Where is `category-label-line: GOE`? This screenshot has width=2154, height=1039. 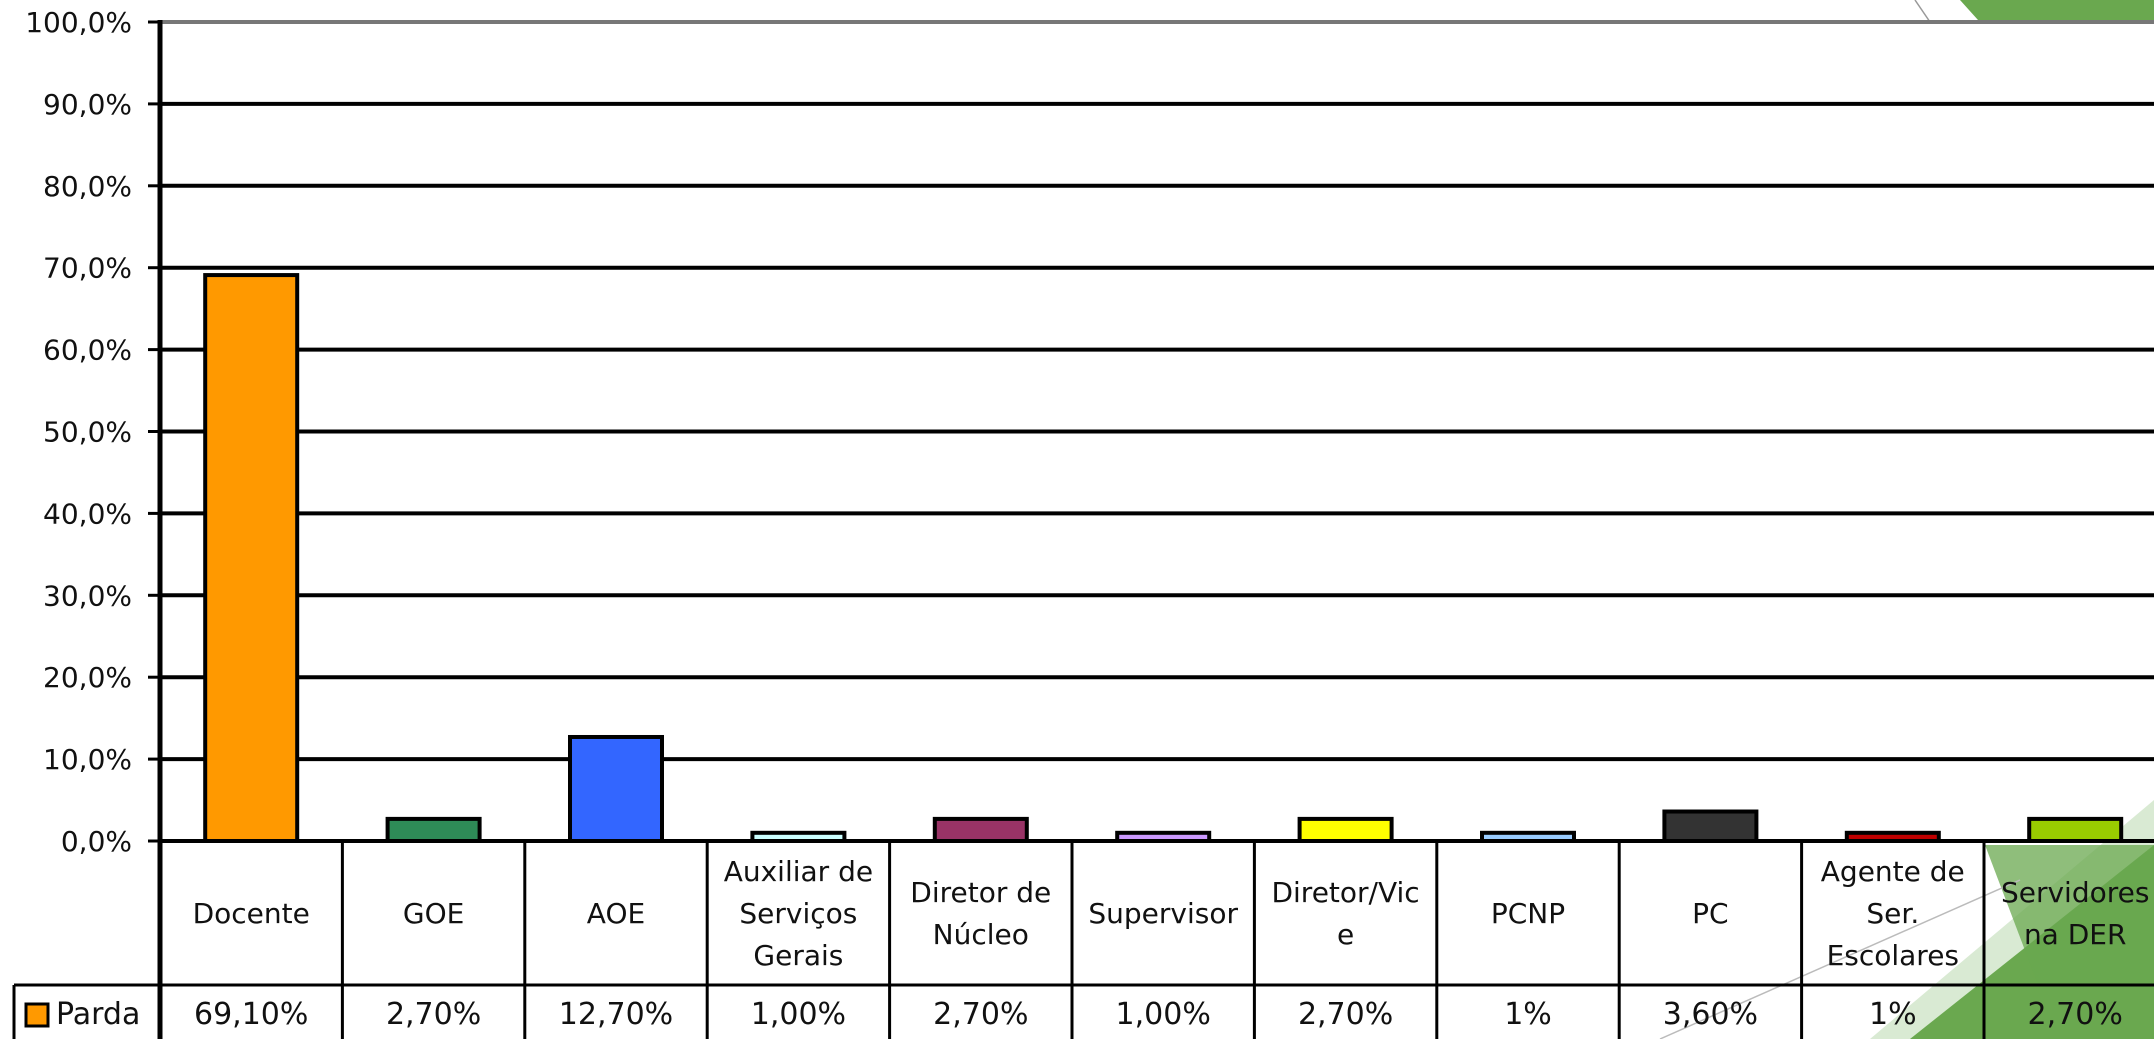 category-label-line: GOE is located at coordinates (433, 913).